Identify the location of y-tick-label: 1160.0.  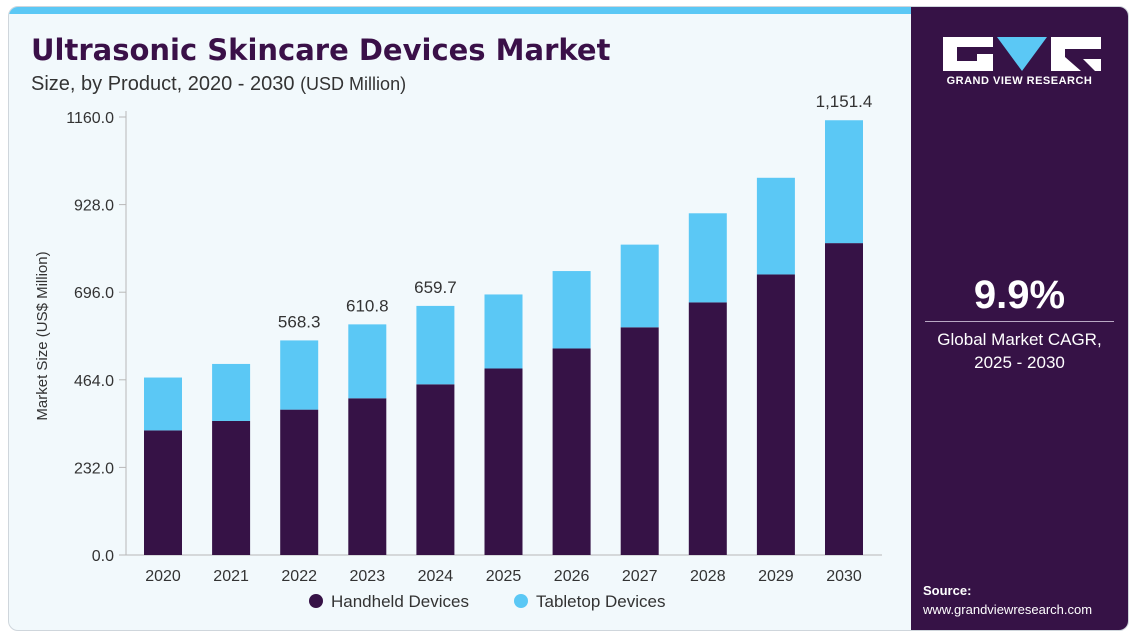
(90, 118).